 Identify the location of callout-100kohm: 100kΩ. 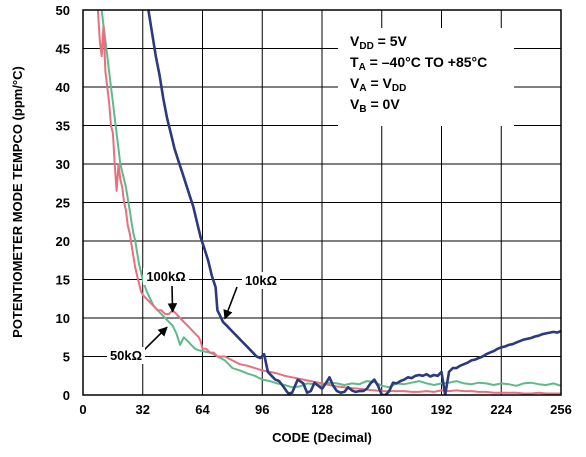
(166, 290).